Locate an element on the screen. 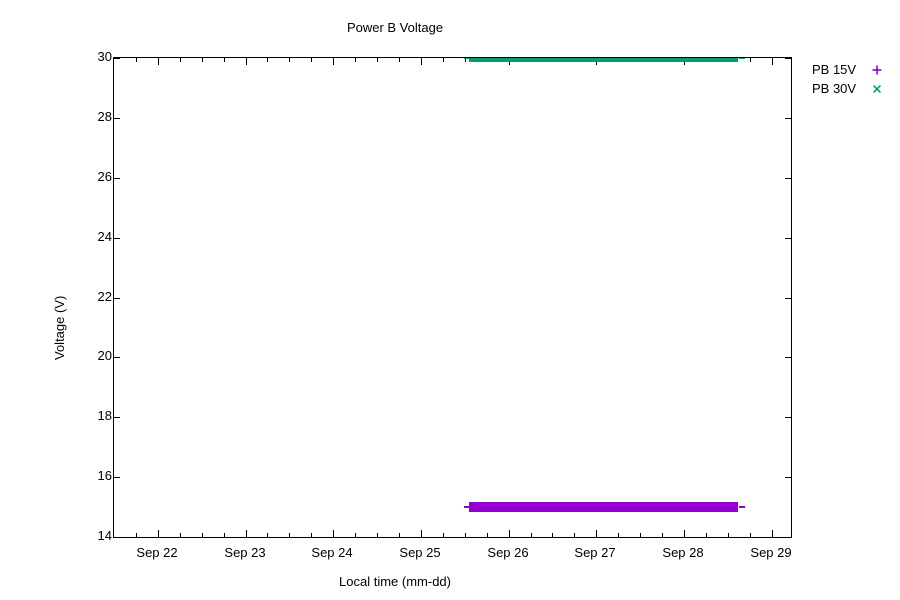 This screenshot has width=900, height=600. series-pb-30v is located at coordinates (604, 60).